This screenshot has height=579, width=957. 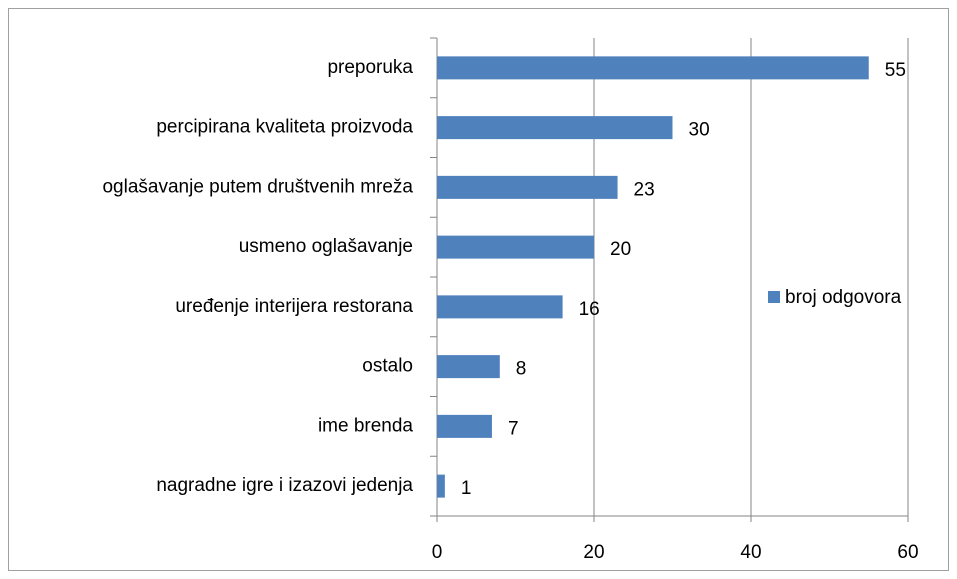 What do you see at coordinates (895, 70) in the screenshot?
I see `data-label: 55` at bounding box center [895, 70].